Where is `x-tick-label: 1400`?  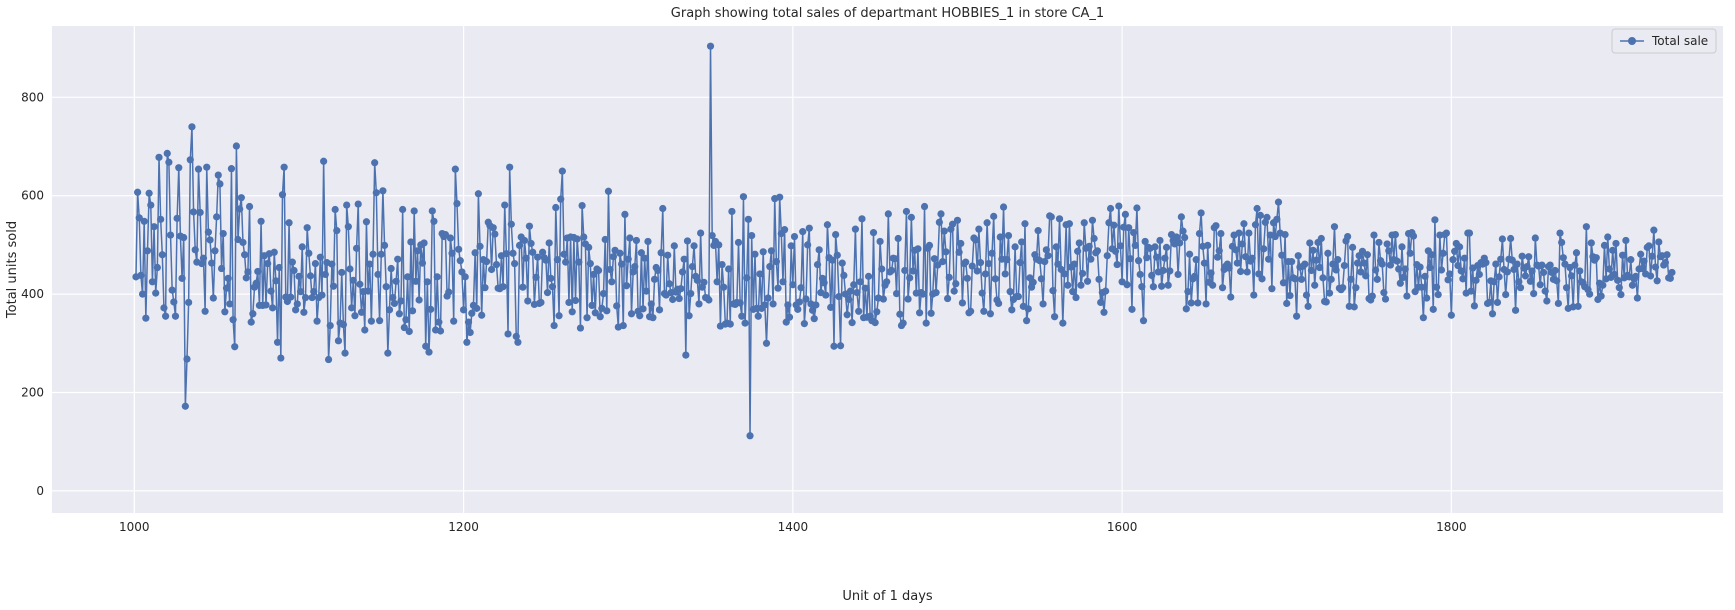 x-tick-label: 1400 is located at coordinates (793, 527).